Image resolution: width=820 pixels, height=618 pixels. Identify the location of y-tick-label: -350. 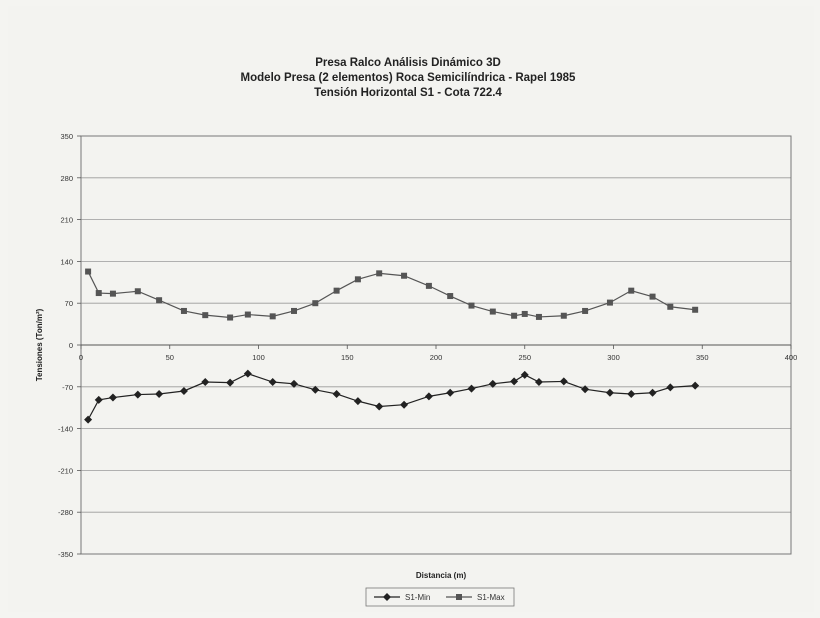
(65, 554).